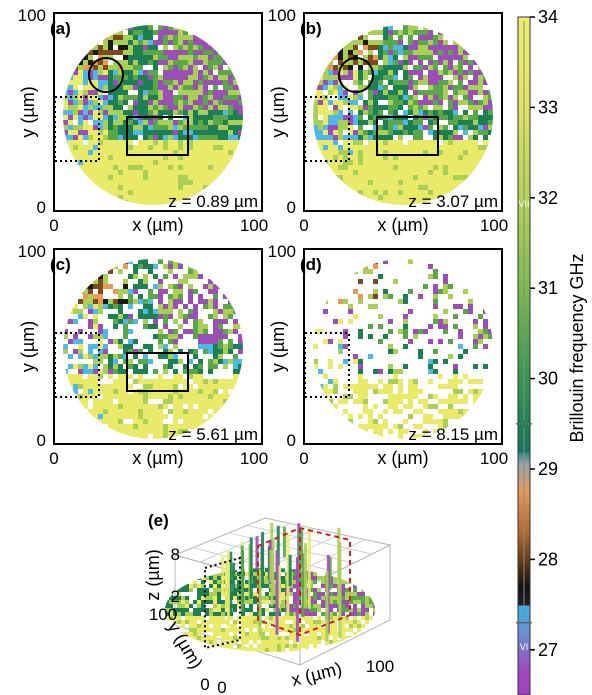  What do you see at coordinates (407, 136) in the screenshot?
I see `solid-rectangle-marker` at bounding box center [407, 136].